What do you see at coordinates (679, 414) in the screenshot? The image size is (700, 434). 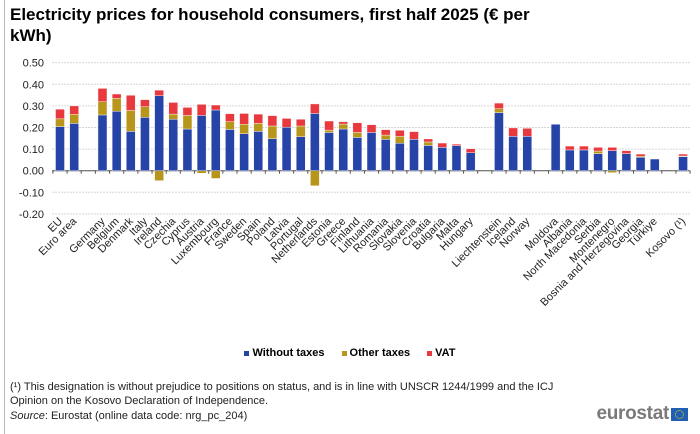 I see `eu-flag-icon` at bounding box center [679, 414].